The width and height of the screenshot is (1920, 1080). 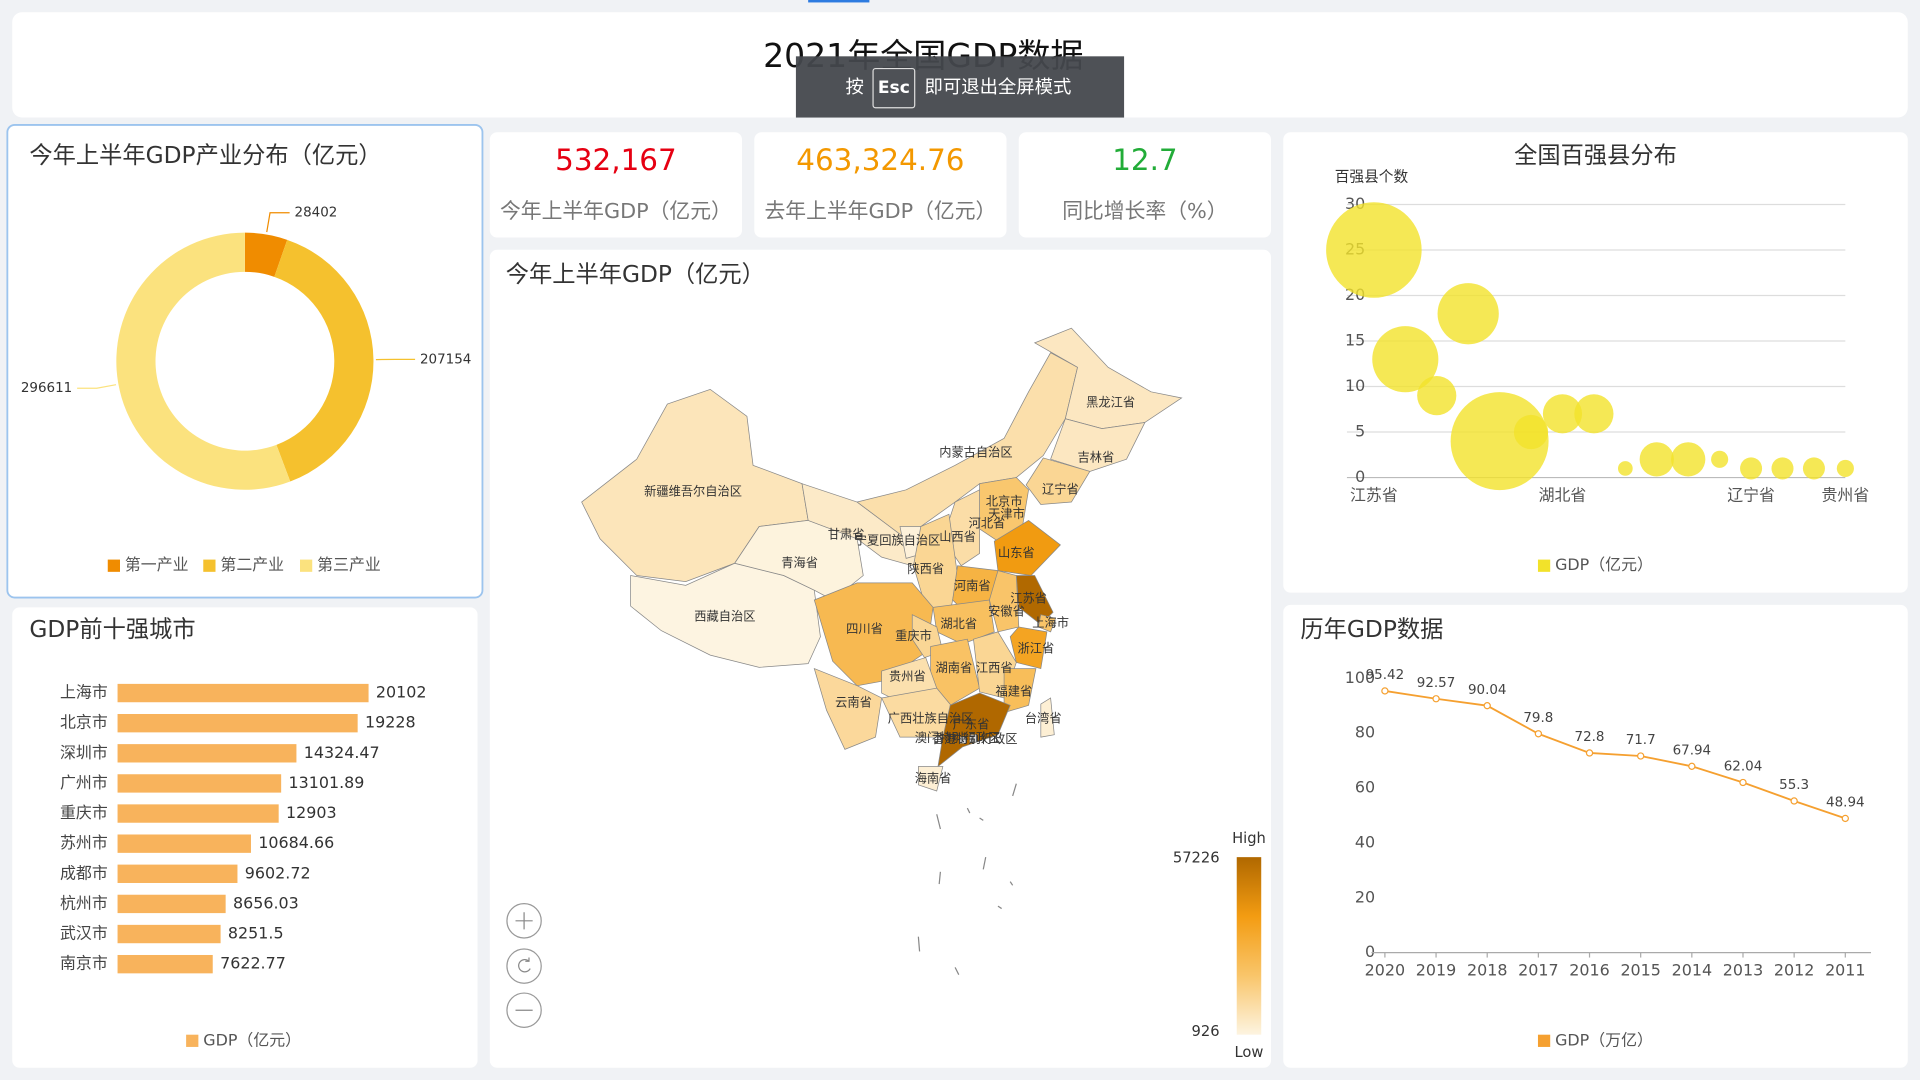 What do you see at coordinates (349, 564) in the screenshot?
I see `legend-label: 第三产业` at bounding box center [349, 564].